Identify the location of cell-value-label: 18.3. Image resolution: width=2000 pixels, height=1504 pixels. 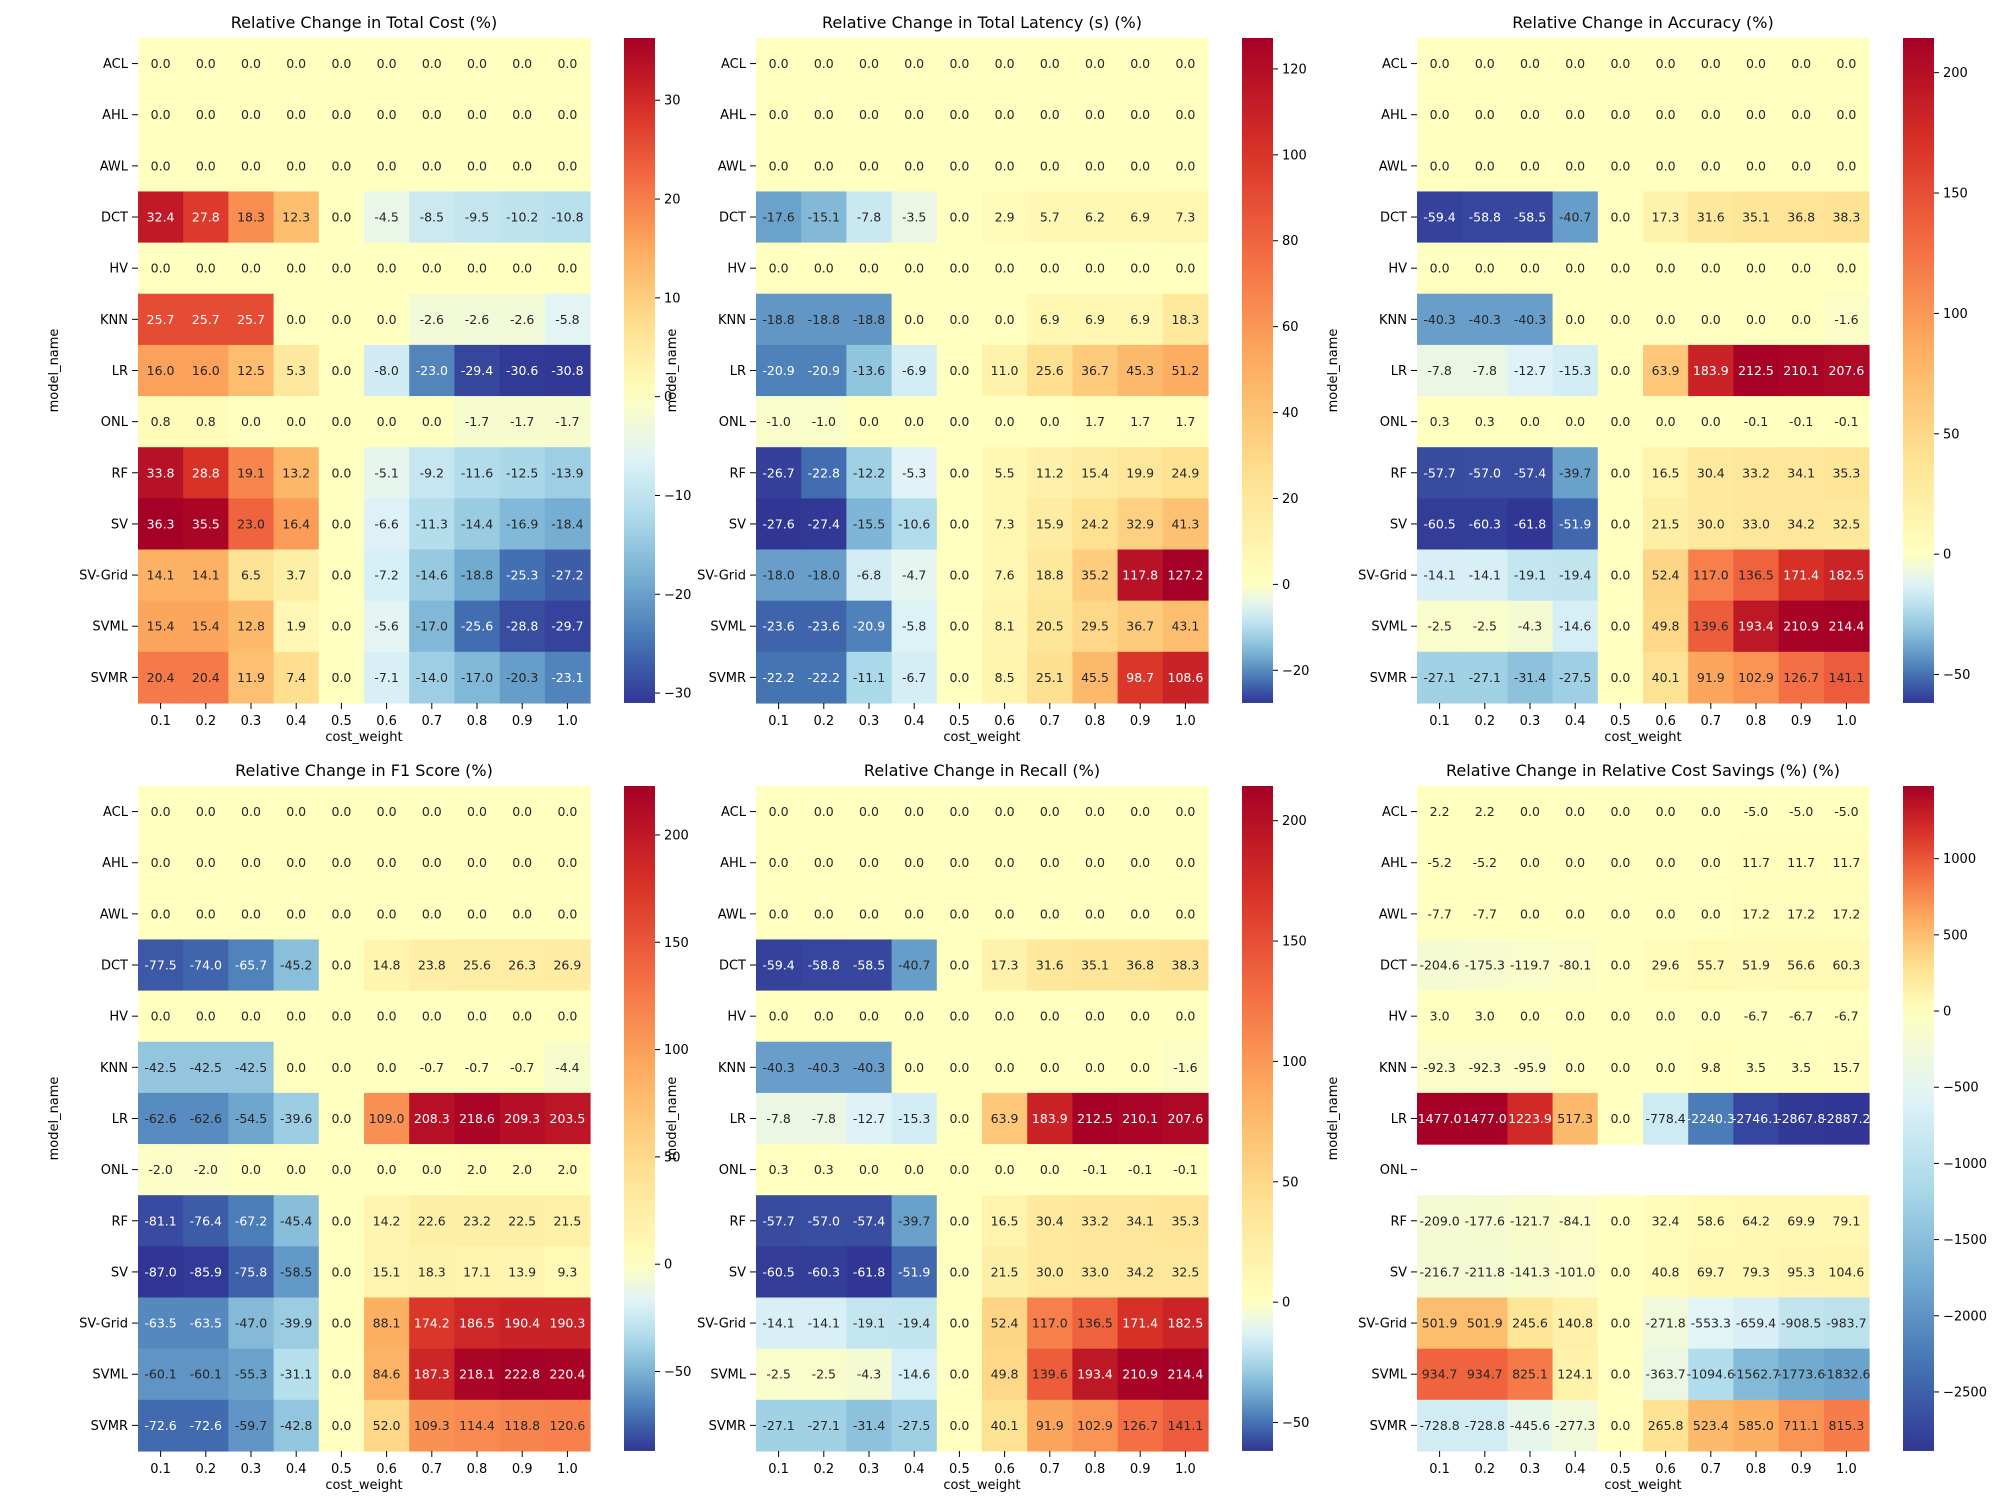
(251, 217).